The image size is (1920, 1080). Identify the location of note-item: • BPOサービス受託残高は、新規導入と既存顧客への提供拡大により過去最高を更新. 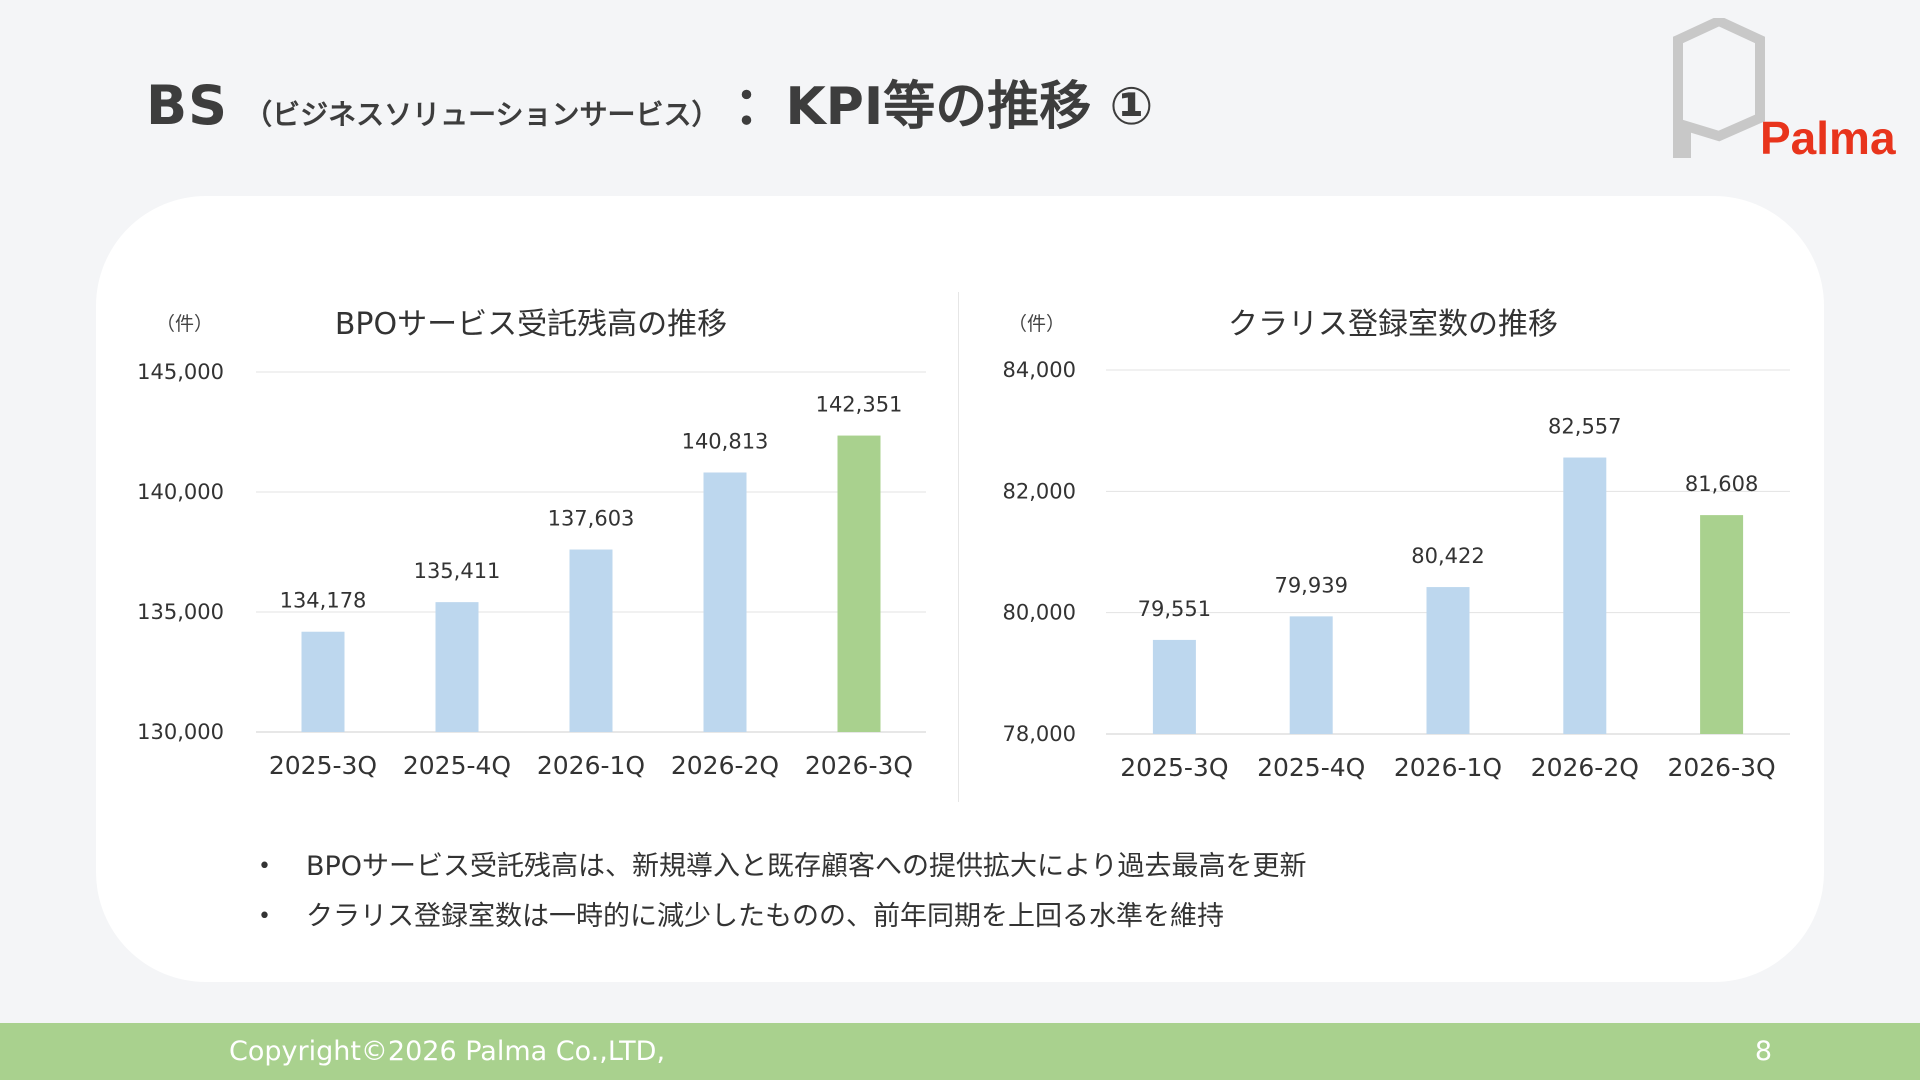
(782, 867).